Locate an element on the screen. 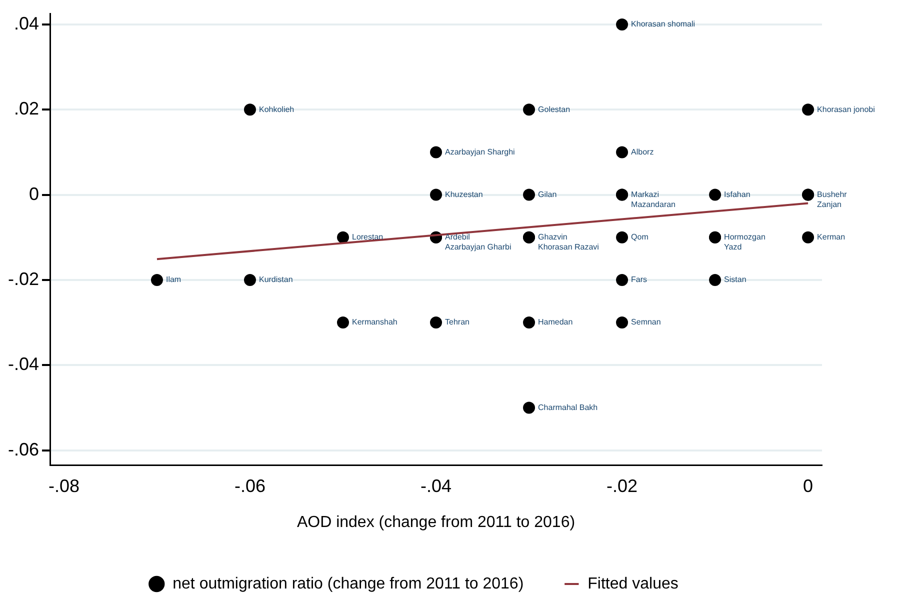  annotation: Alborz is located at coordinates (642, 151).